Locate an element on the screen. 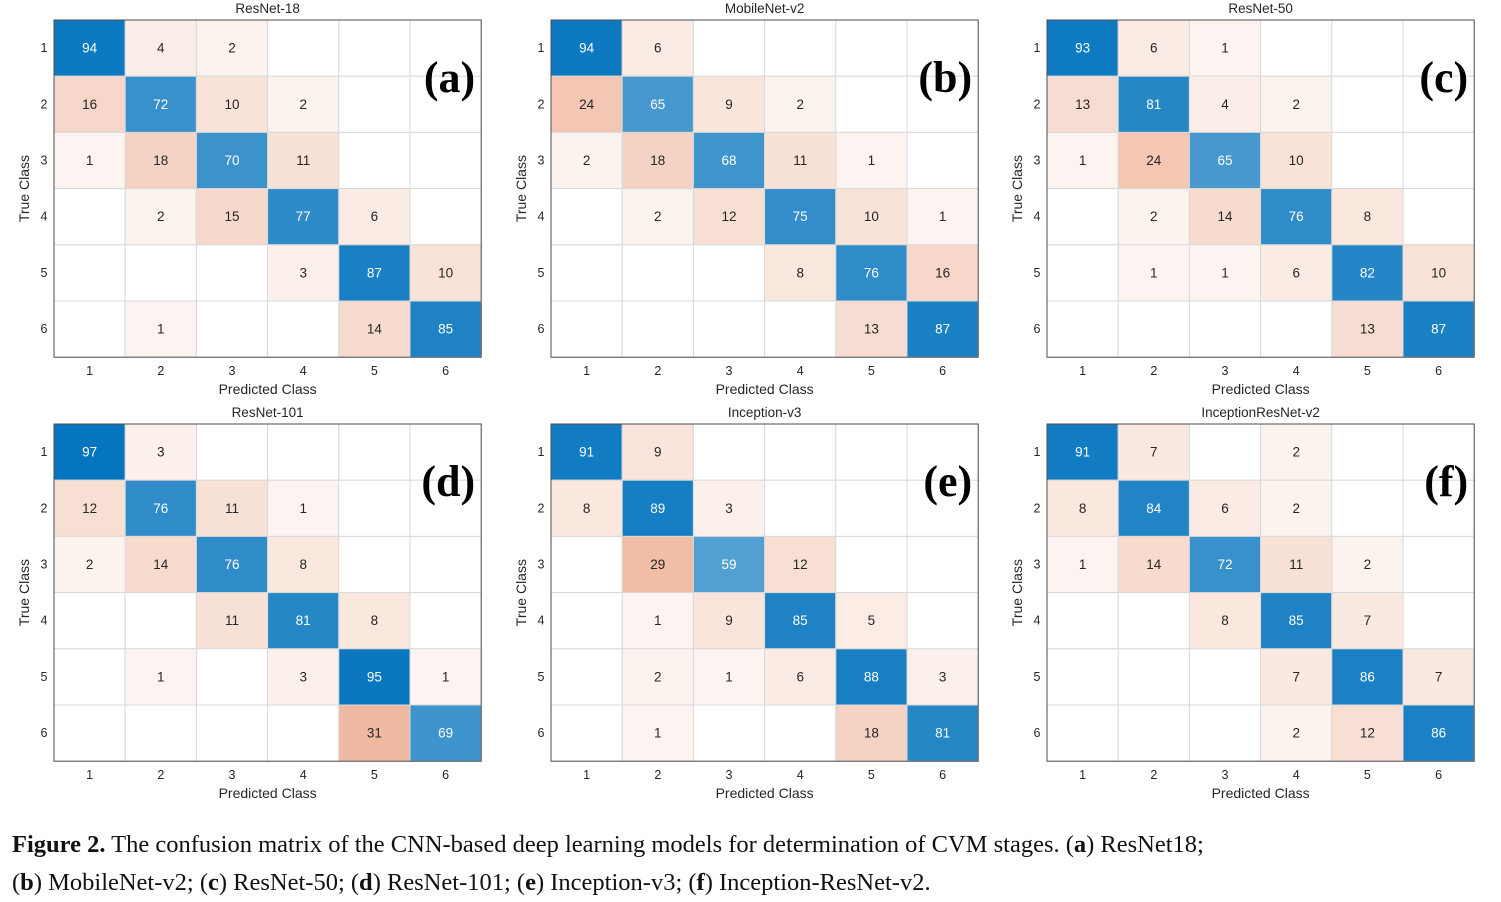 The image size is (1501, 902). cell-value-label: 85 is located at coordinates (445, 329).